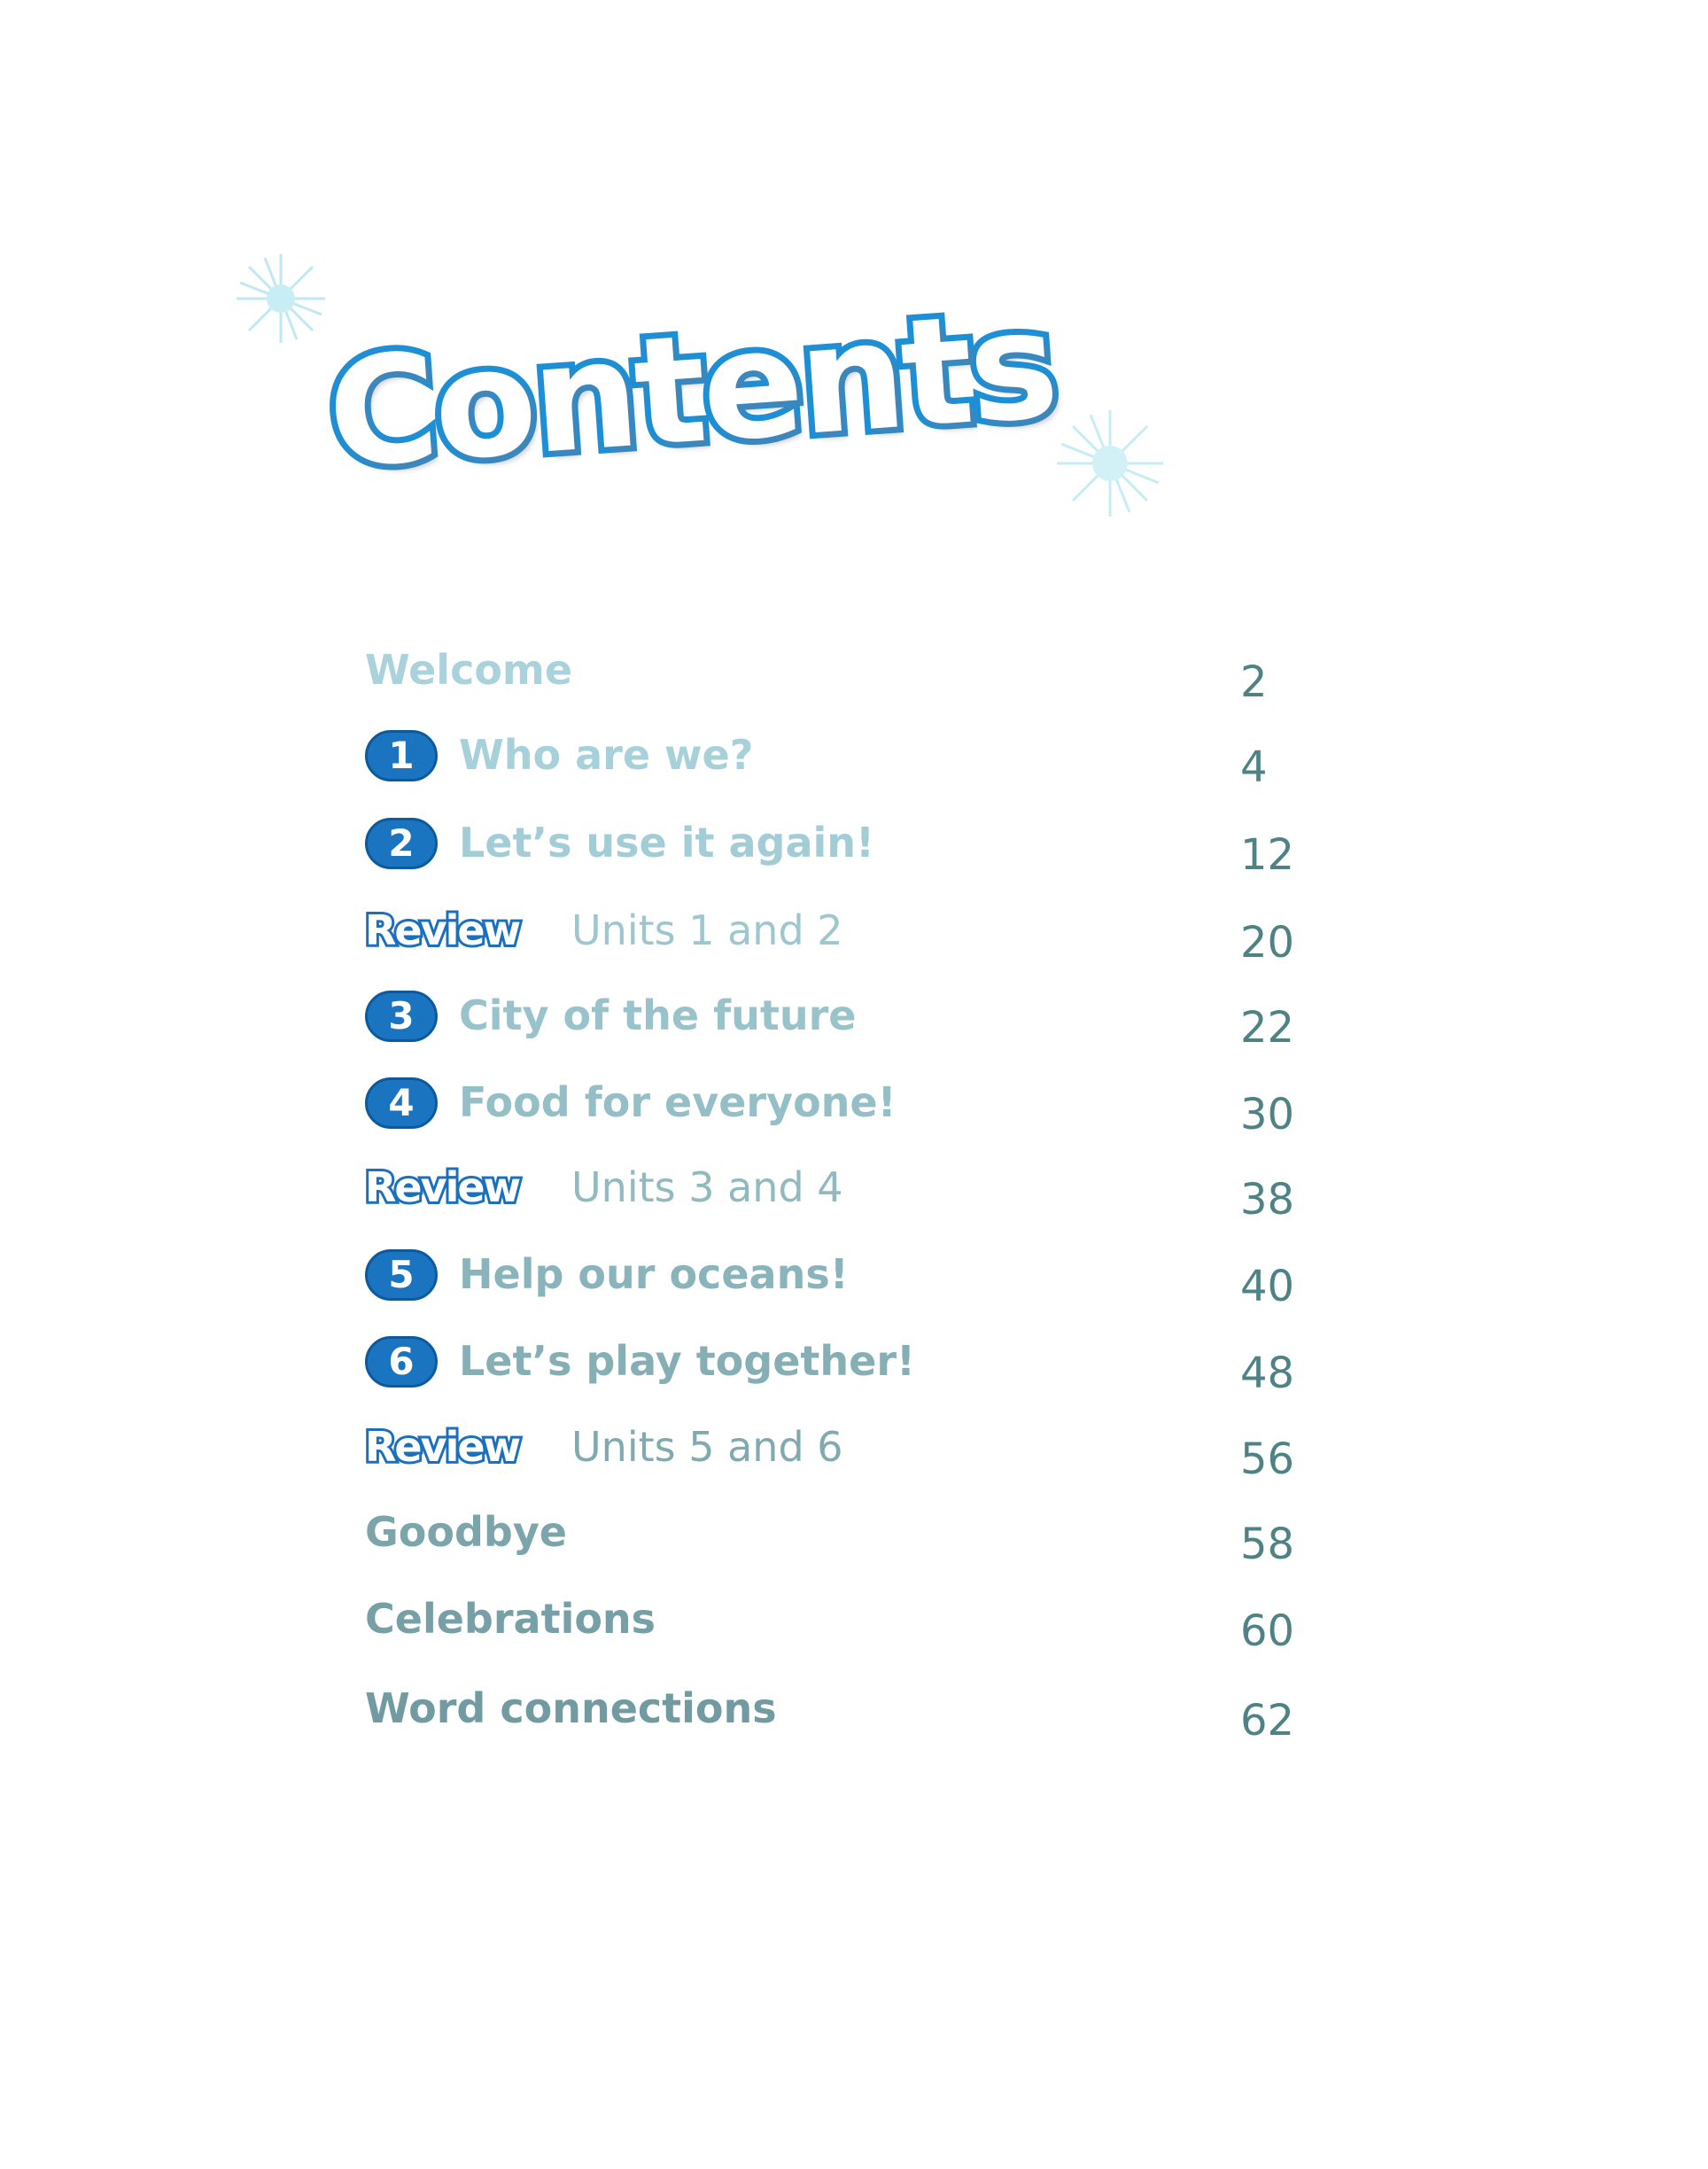 This screenshot has width=1708, height=2169. Describe the element at coordinates (1267, 1286) in the screenshot. I see `page-number: 40` at that location.